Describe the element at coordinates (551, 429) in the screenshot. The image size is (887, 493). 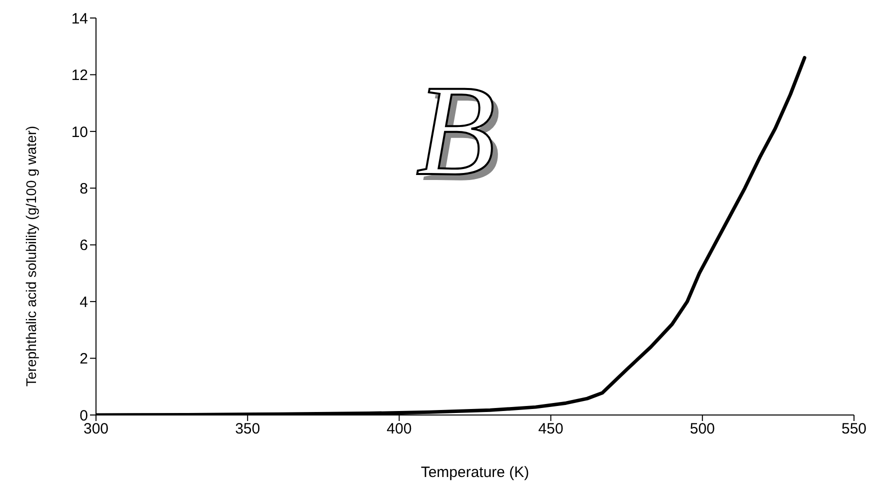
I see `x-tick-label: 450` at that location.